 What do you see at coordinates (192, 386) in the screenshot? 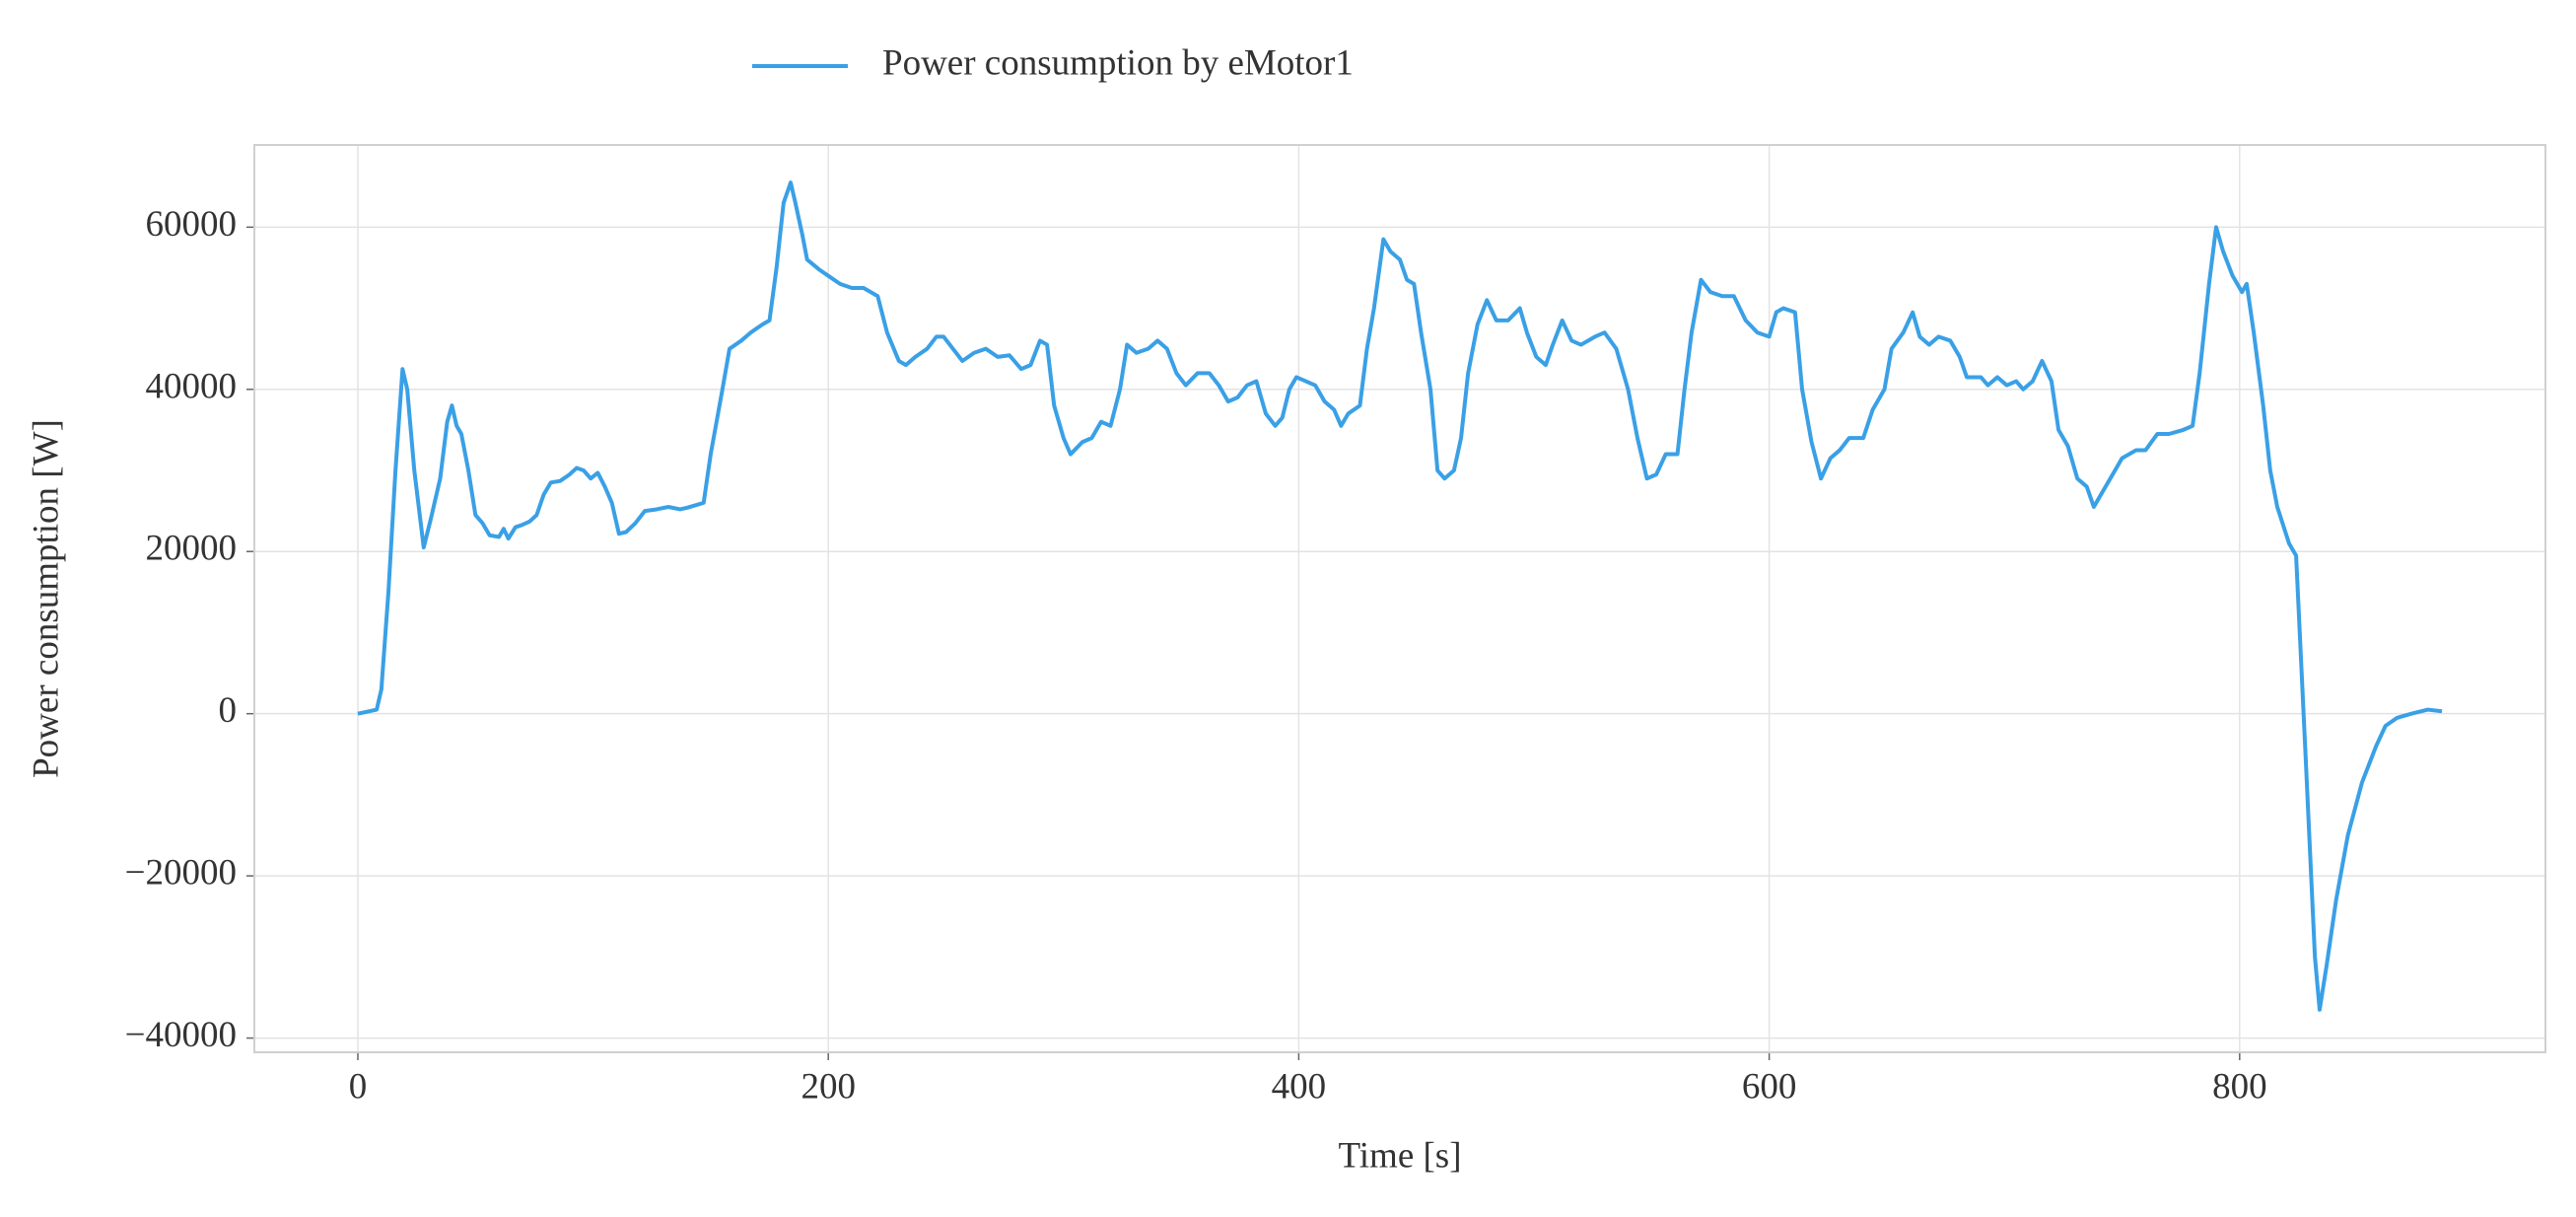
I see `y-tick-label: 40000` at bounding box center [192, 386].